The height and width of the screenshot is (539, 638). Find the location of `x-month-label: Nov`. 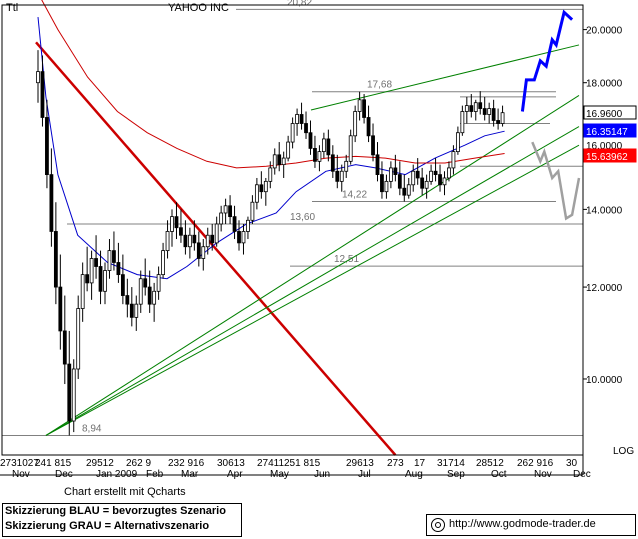

x-month-label: Nov is located at coordinates (21, 474).